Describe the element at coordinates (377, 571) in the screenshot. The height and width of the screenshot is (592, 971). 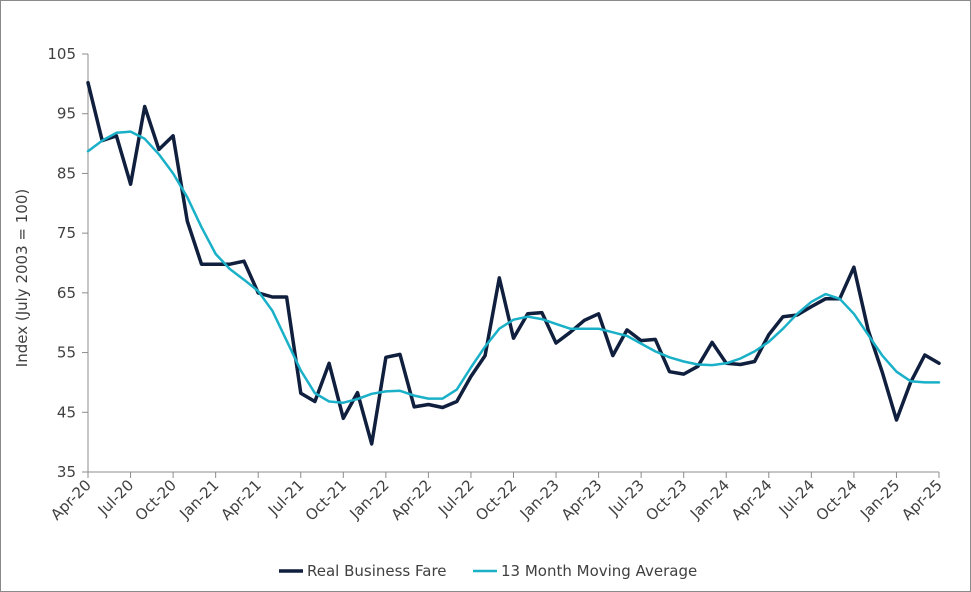
I see `legend-real-business-fare-label: Real Business Fare` at that location.